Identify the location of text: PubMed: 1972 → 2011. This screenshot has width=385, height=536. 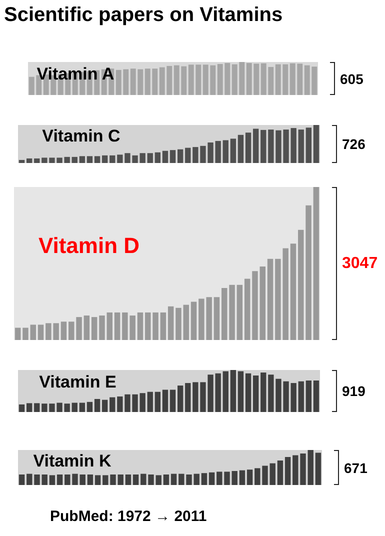
(128, 516).